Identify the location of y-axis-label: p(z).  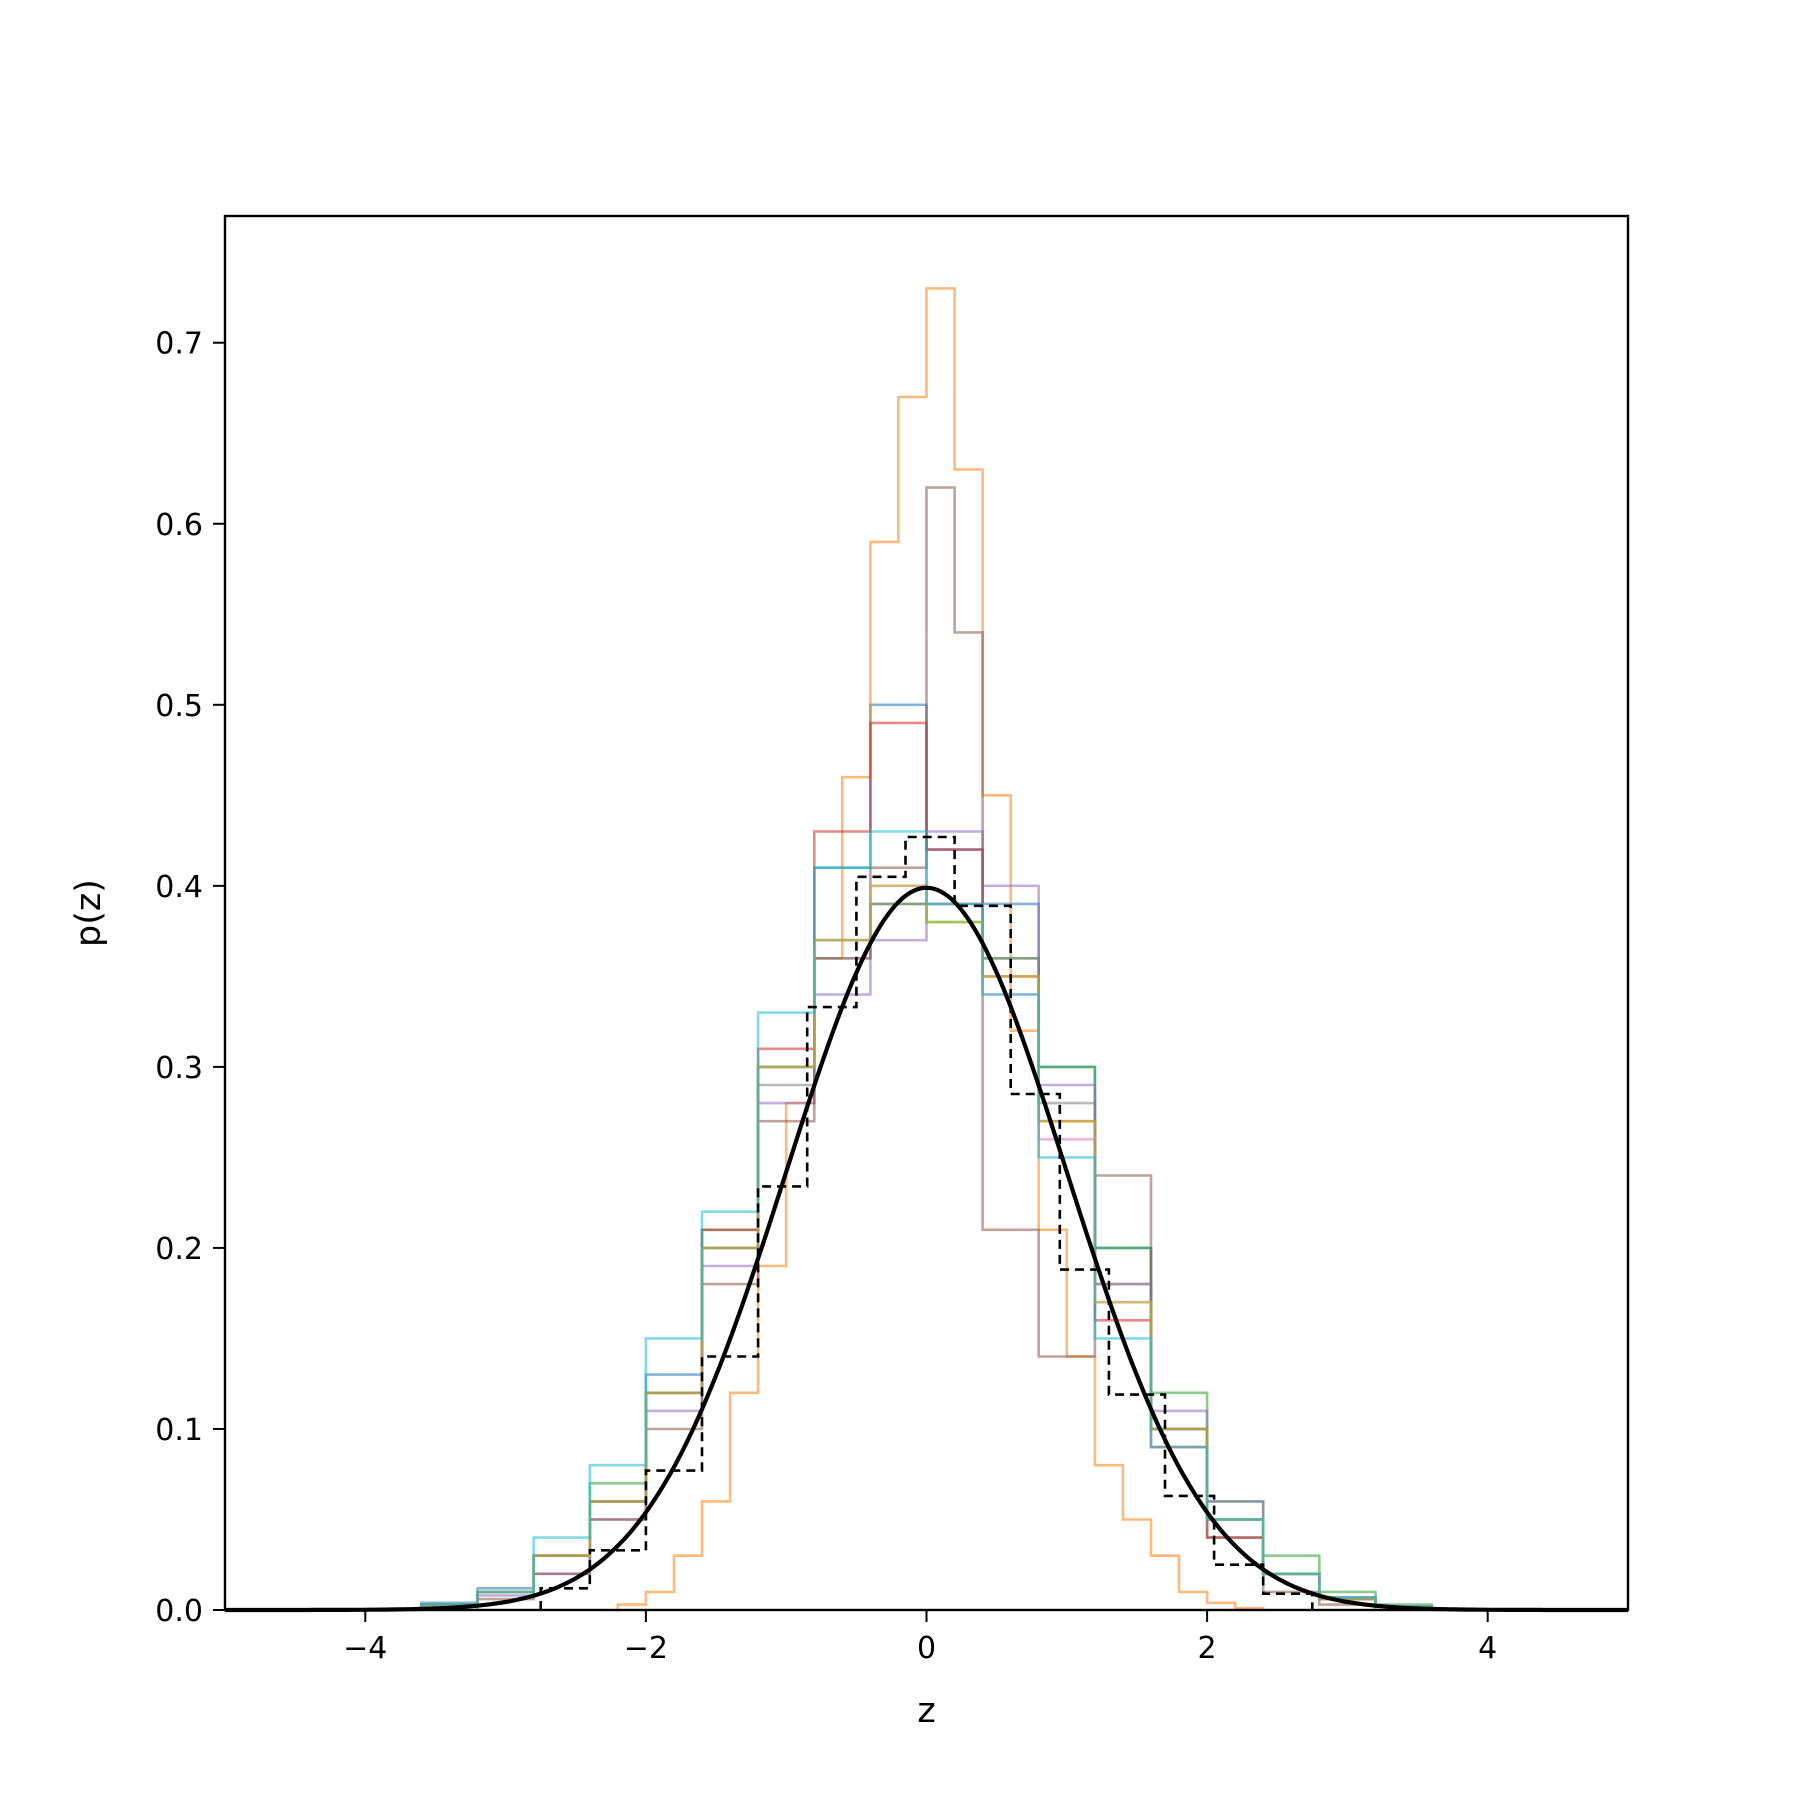
(89, 913).